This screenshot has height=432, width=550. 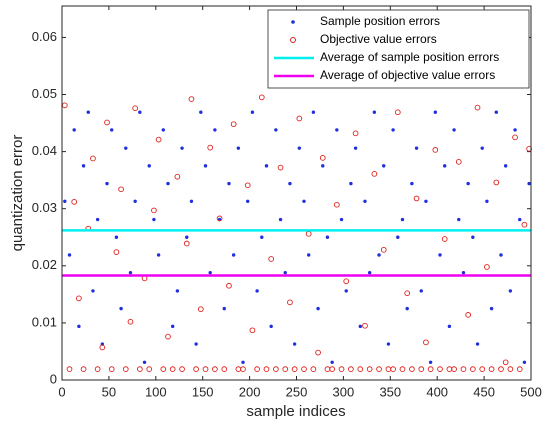 I want to click on x-tick-label: 450, so click(x=484, y=391).